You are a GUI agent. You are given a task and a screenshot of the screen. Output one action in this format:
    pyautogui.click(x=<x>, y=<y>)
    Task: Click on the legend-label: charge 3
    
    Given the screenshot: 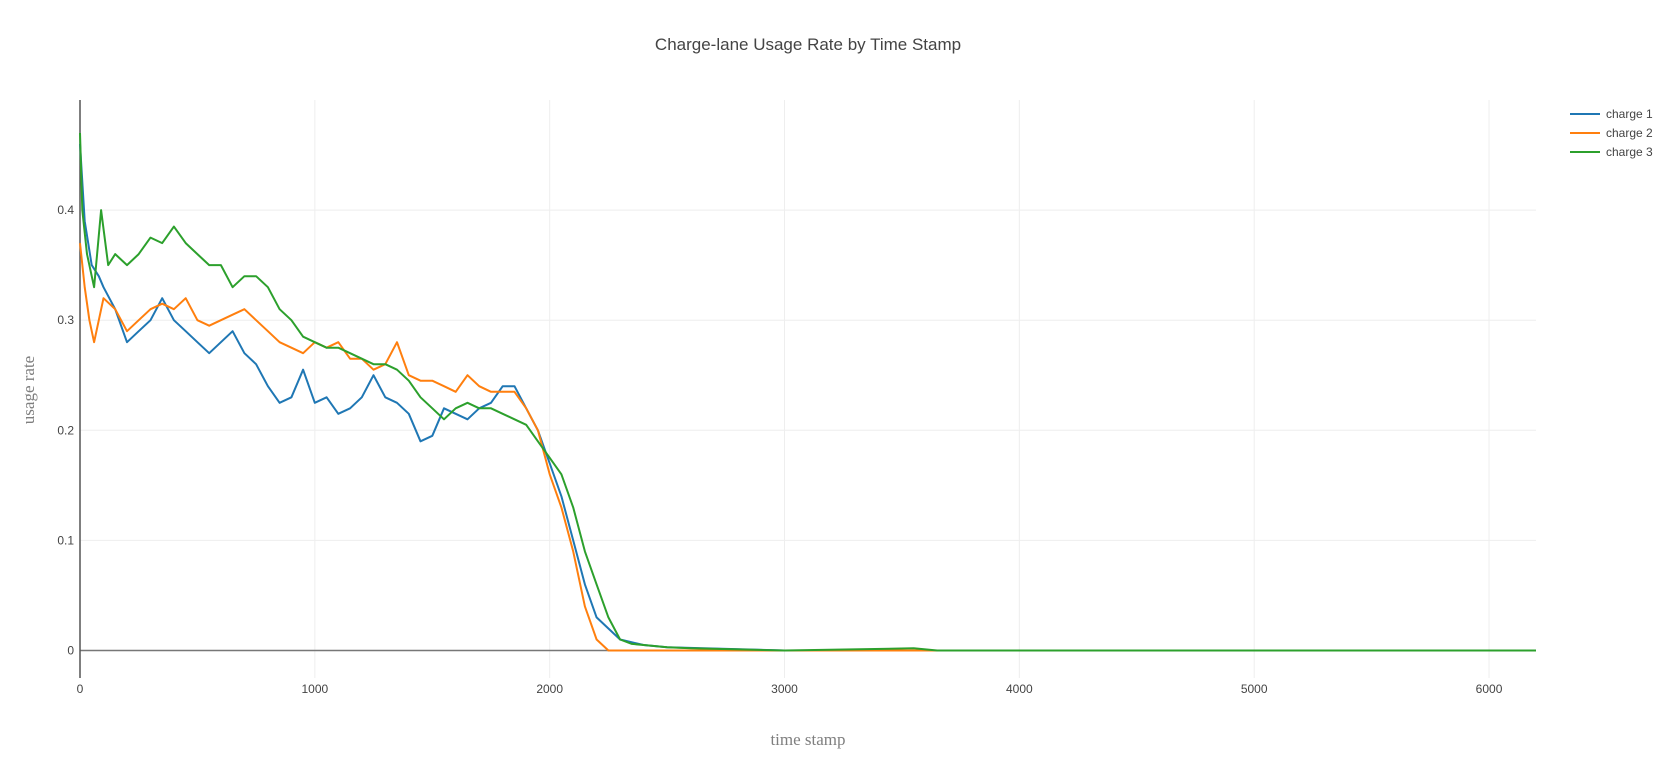 What is the action you would take?
    pyautogui.click(x=1629, y=152)
    